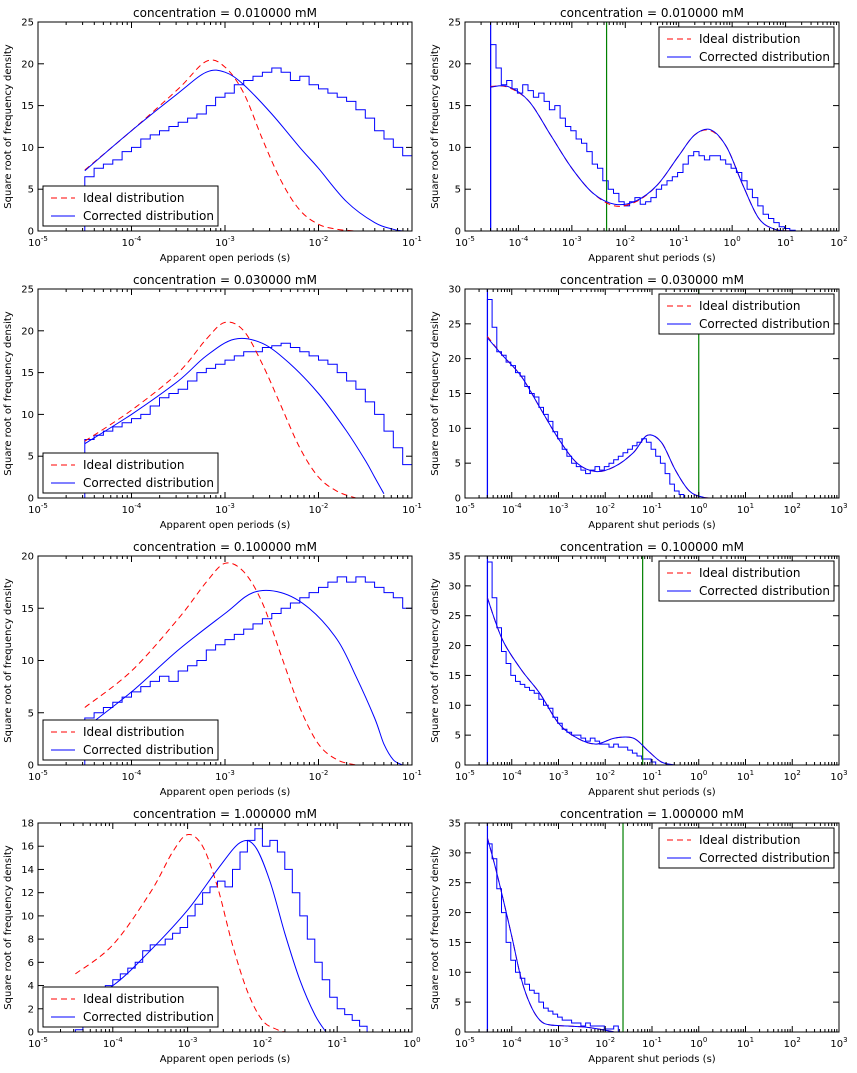 The height and width of the screenshot is (1073, 857). I want to click on y-tick-label: 35, so click(454, 557).